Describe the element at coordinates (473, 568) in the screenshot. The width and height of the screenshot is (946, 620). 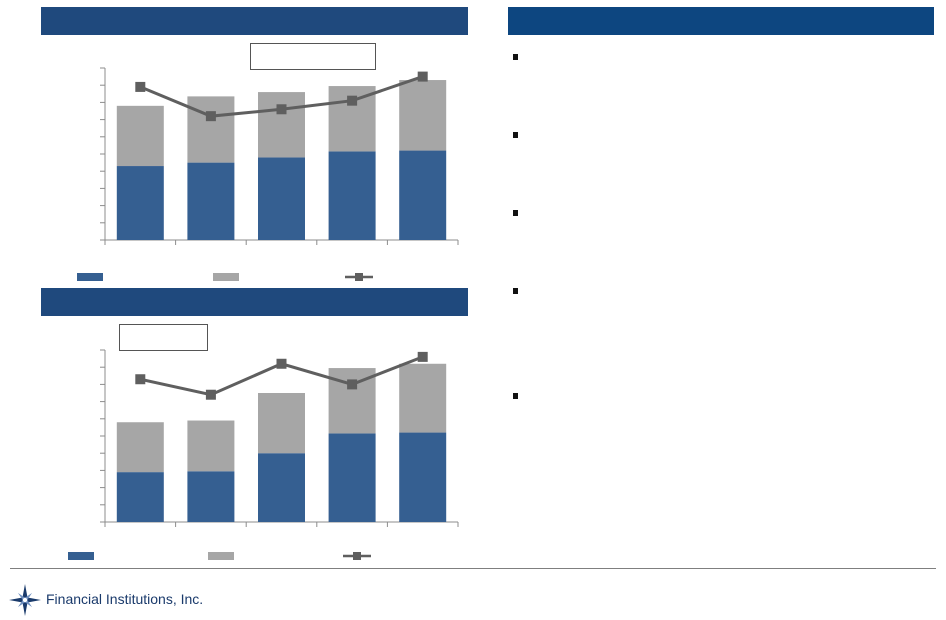
I see `footer-divider` at that location.